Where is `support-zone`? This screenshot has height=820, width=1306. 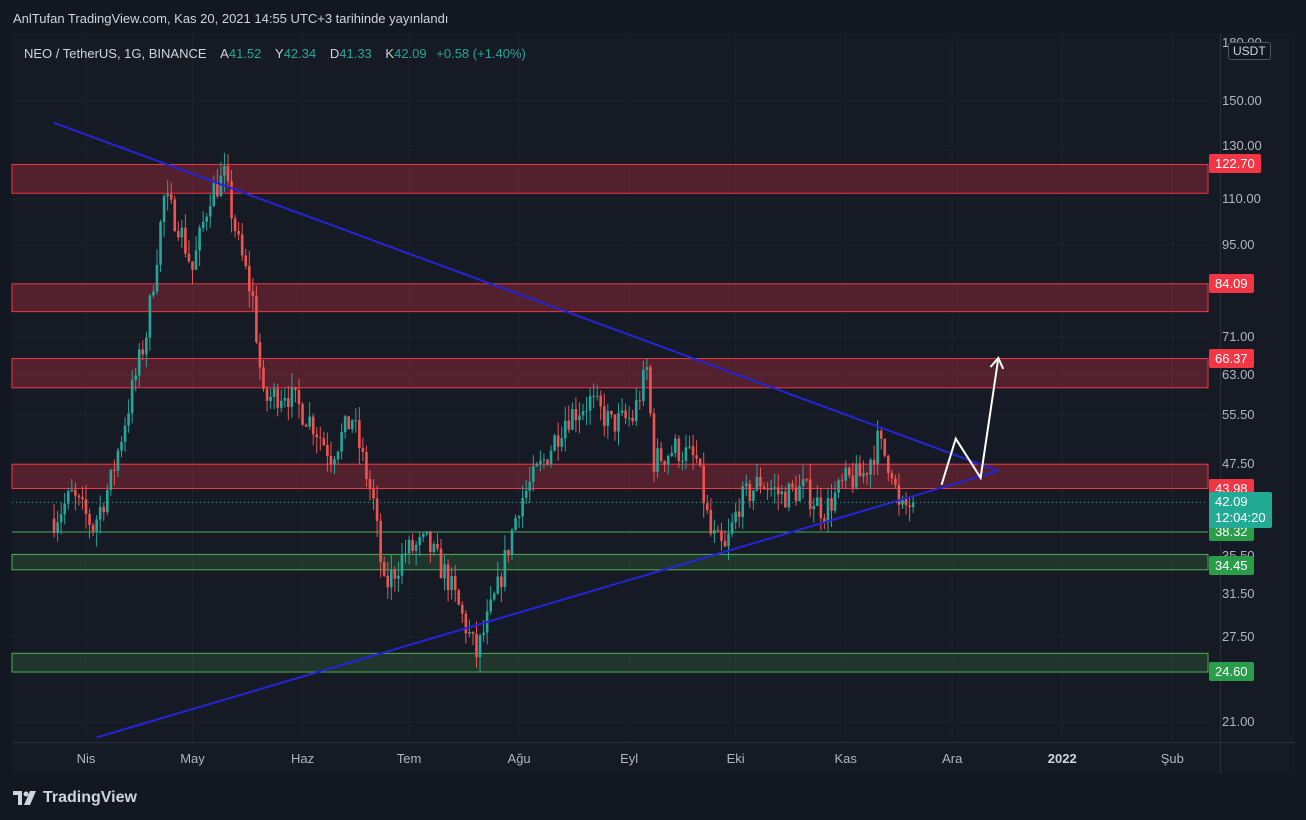 support-zone is located at coordinates (610, 562).